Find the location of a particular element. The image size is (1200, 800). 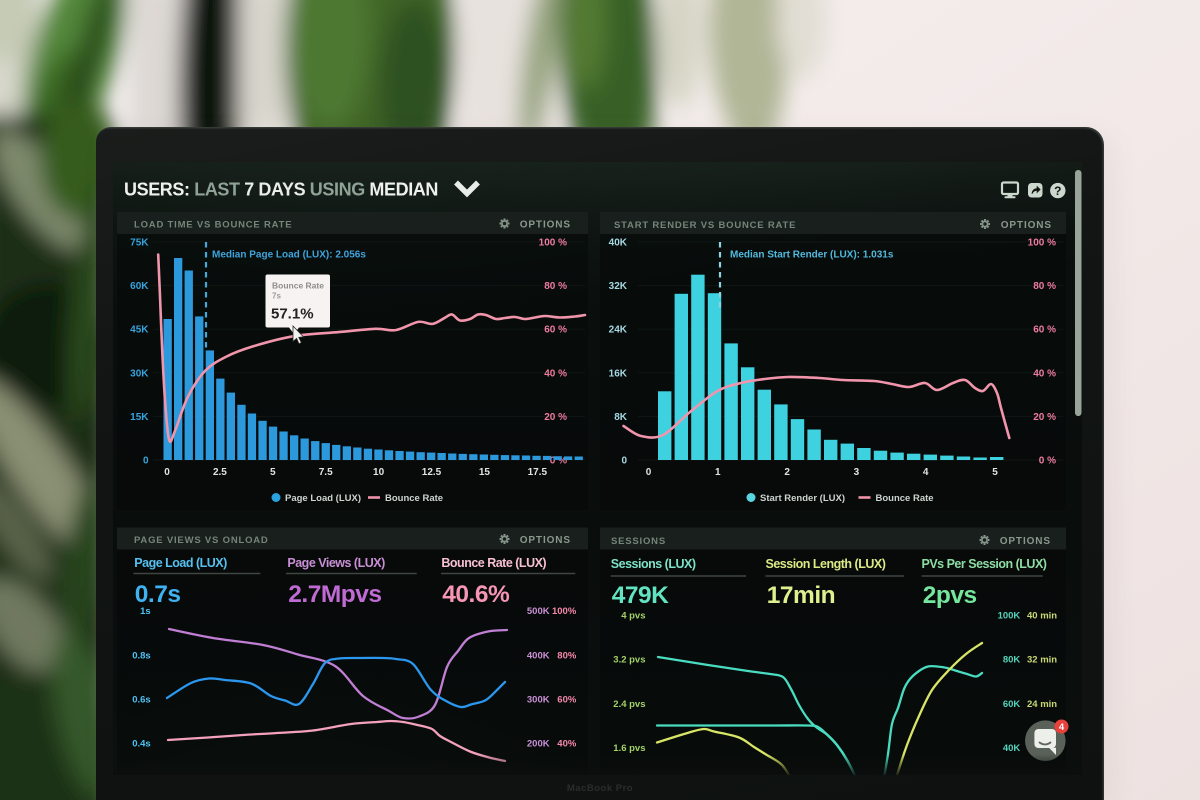

svg-text: 15 is located at coordinates (485, 472).